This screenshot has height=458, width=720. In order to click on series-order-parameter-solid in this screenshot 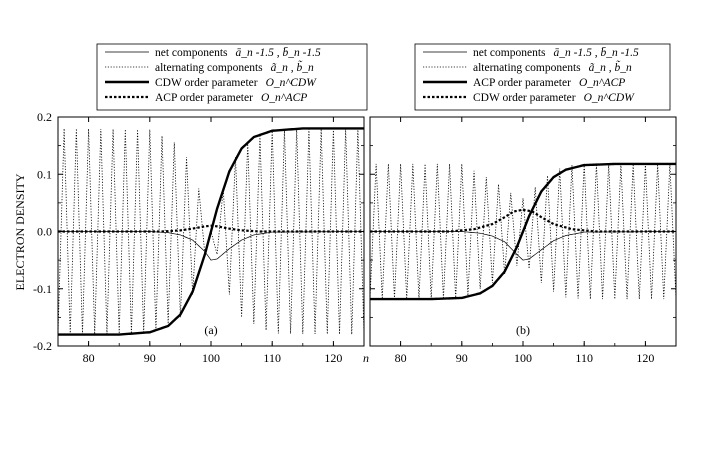, I will do `click(523, 231)`.